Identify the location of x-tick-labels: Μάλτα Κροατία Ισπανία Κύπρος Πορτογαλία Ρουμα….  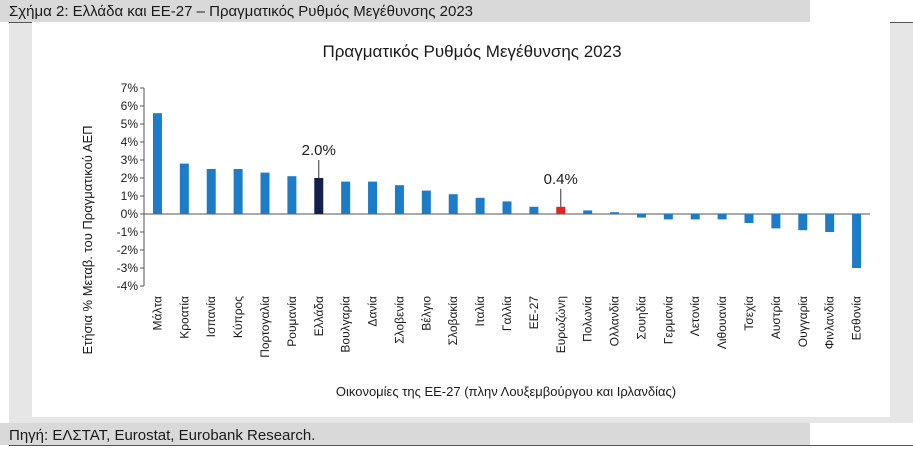
(506, 327).